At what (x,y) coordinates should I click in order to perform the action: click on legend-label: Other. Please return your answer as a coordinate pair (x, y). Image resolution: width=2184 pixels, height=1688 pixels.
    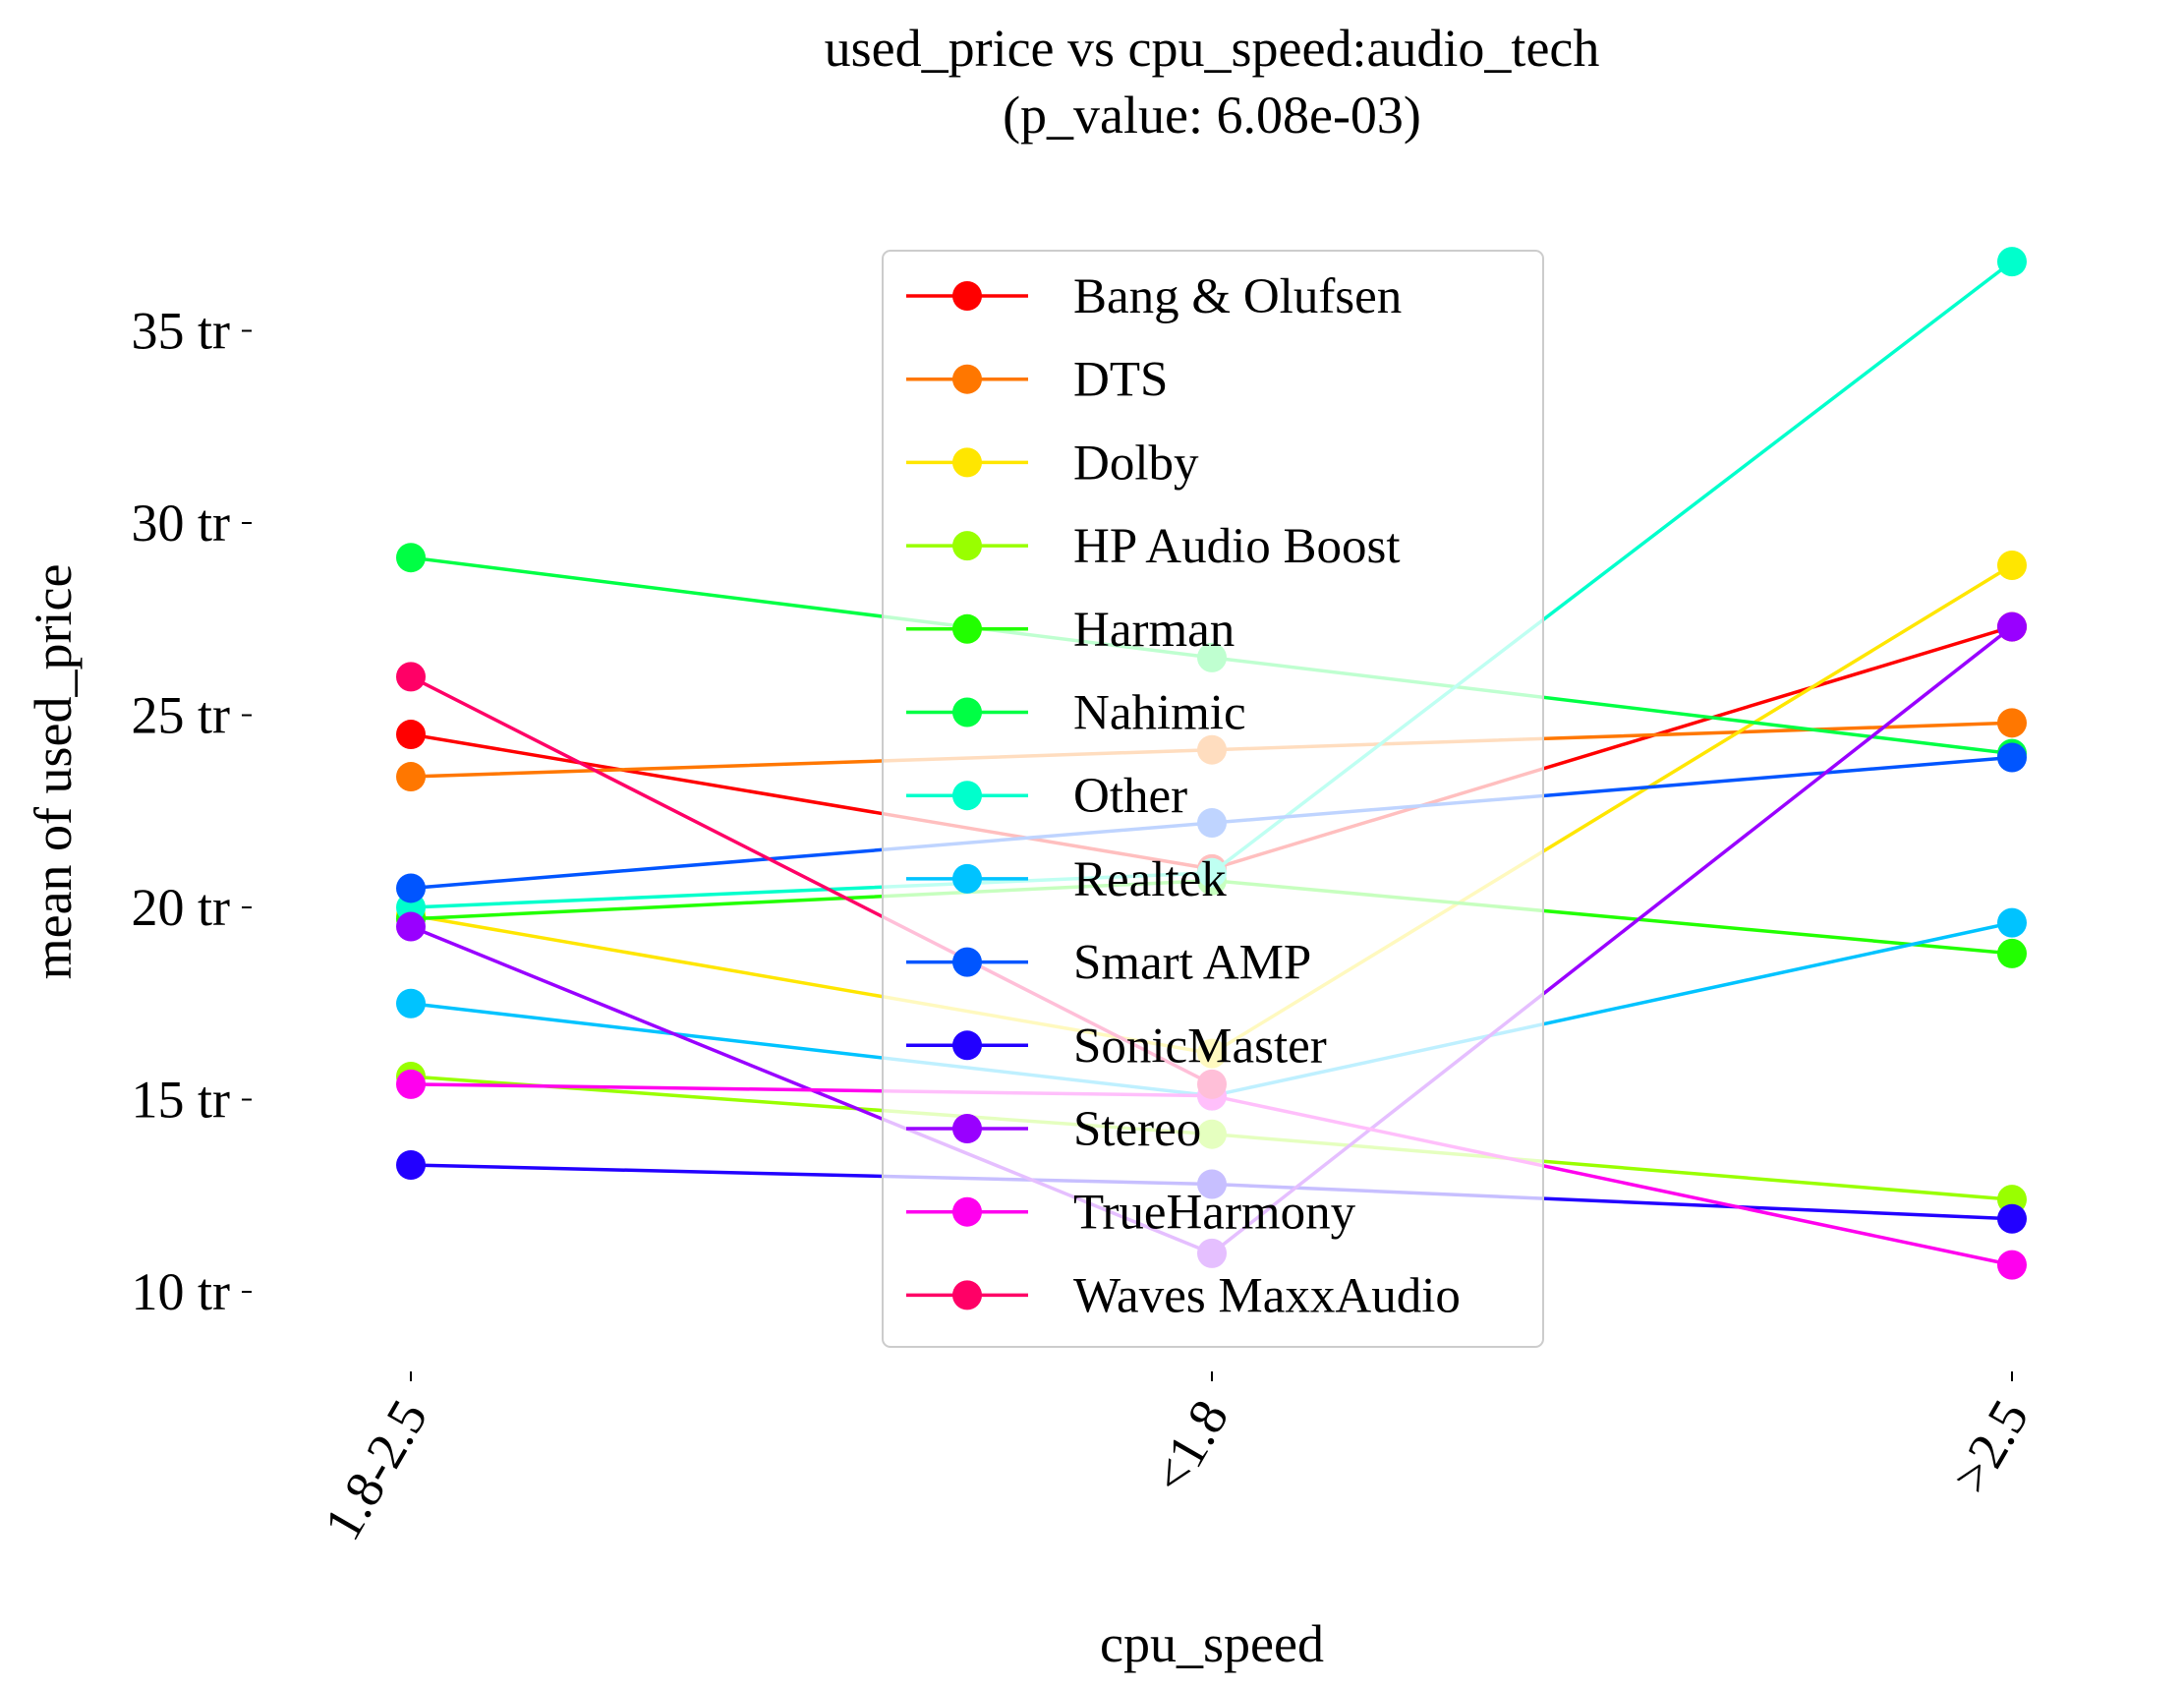
    Looking at the image, I should click on (1130, 796).